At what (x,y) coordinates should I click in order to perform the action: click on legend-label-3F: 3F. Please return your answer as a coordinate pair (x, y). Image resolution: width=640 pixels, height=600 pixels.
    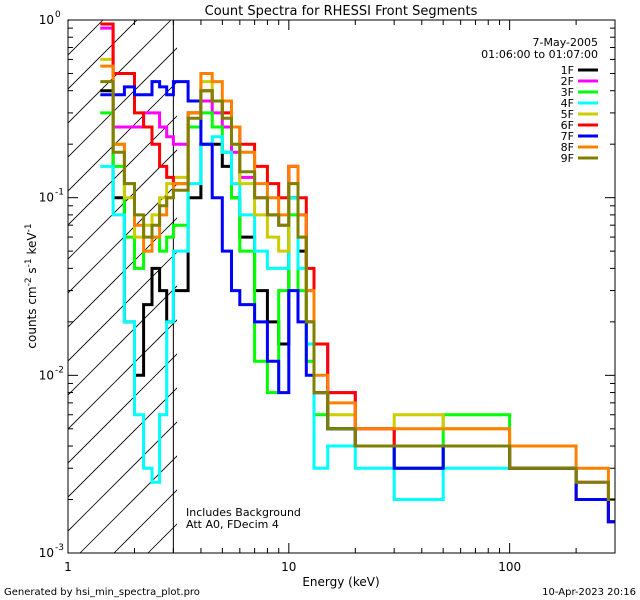
    Looking at the image, I should click on (567, 92).